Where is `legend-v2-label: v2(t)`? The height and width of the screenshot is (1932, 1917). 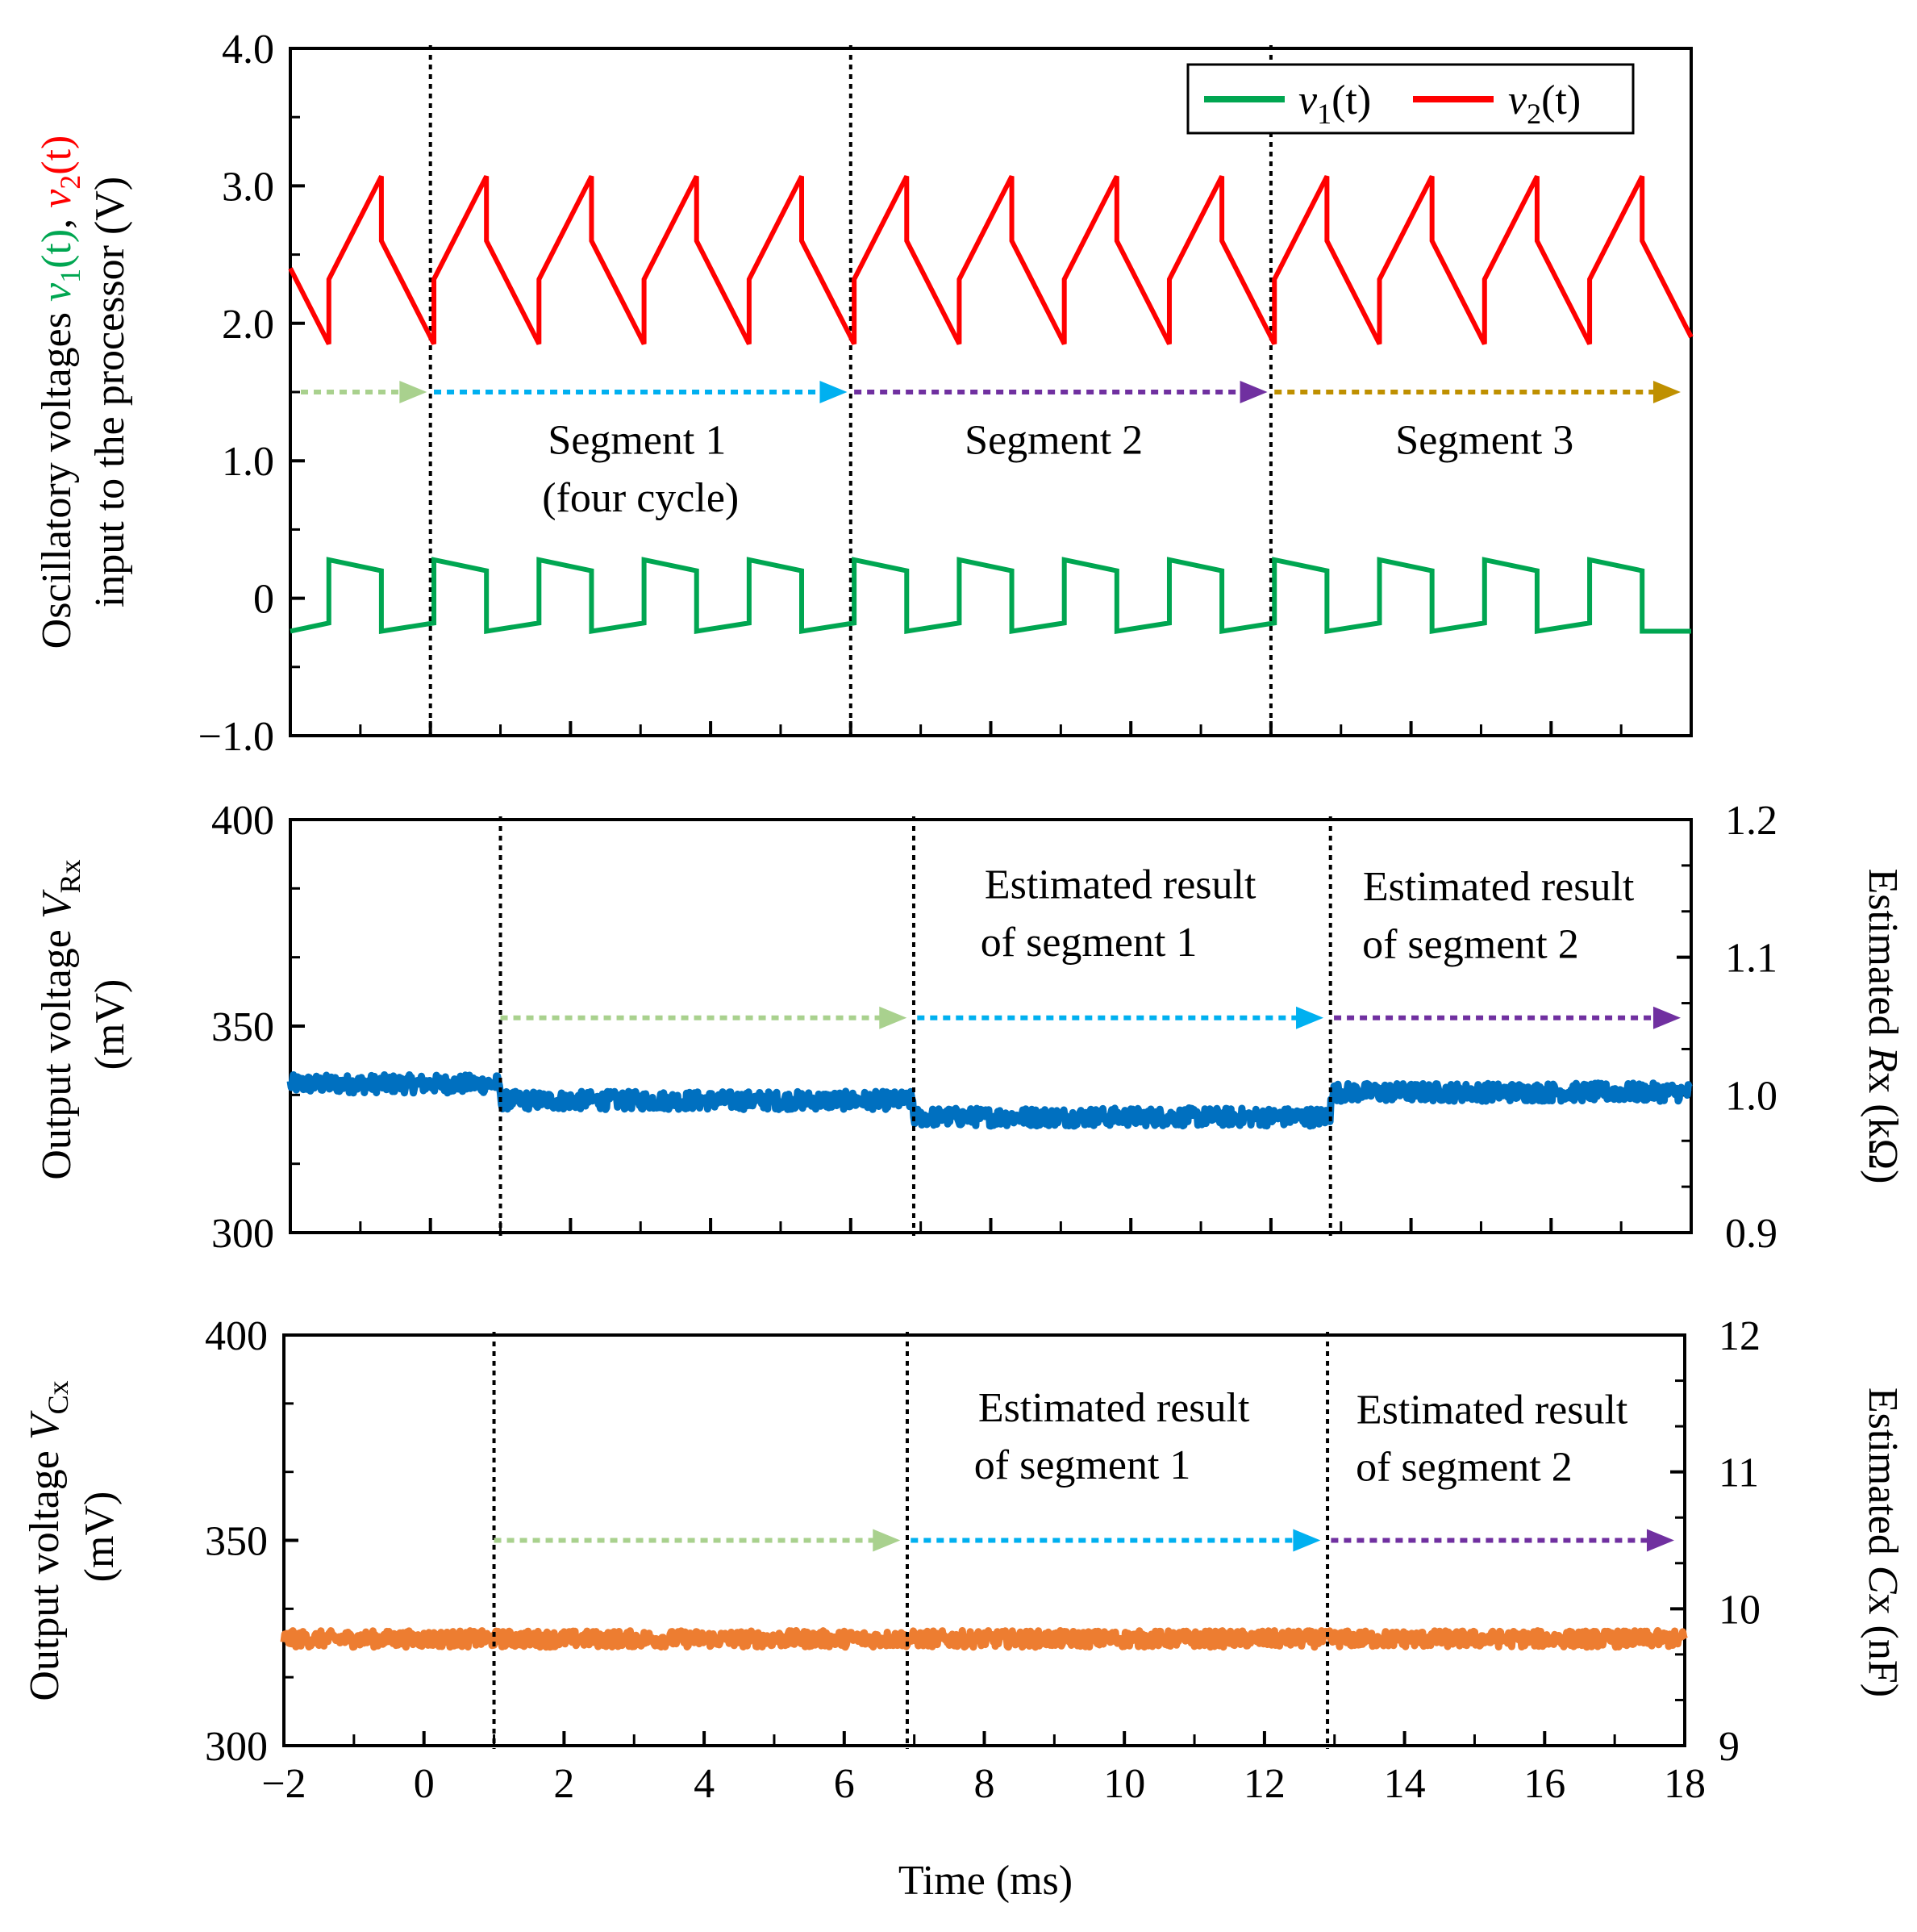
legend-v2-label: v2(t) is located at coordinates (1545, 103).